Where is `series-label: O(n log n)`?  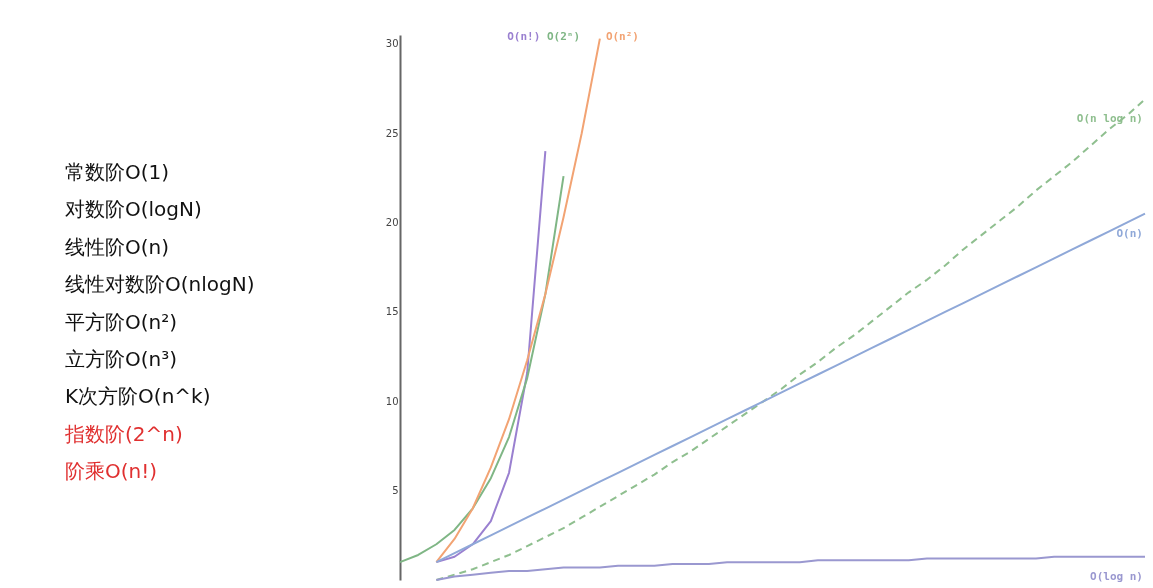 series-label: O(n log n) is located at coordinates (1109, 119).